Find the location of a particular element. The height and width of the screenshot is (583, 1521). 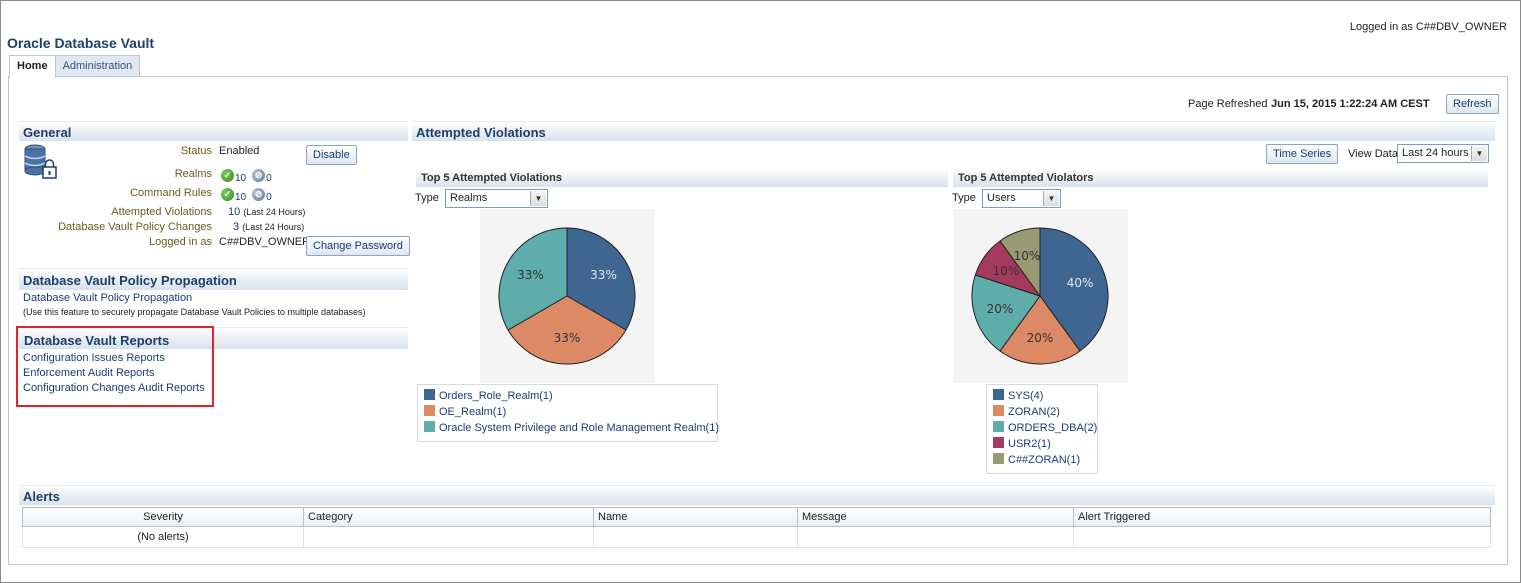

pie-slice-label: 40% is located at coordinates (1080, 283).